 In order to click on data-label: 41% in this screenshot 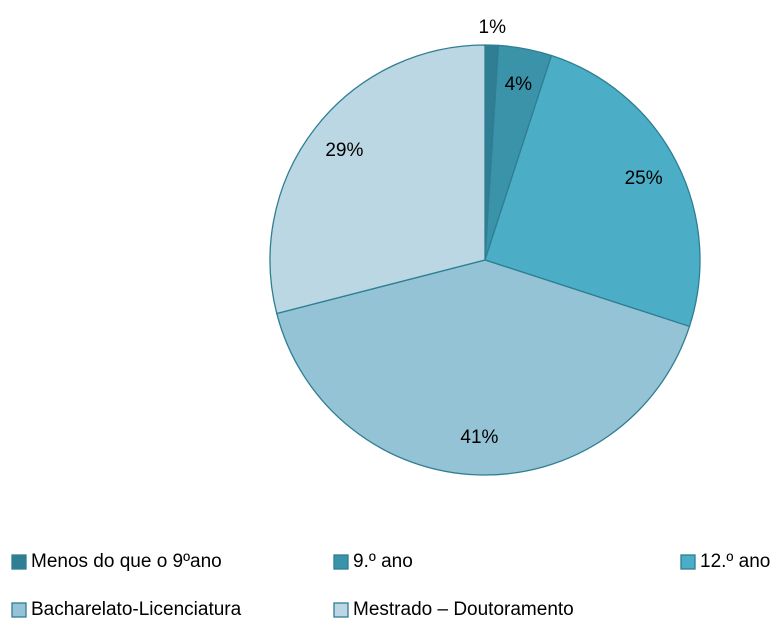, I will do `click(479, 437)`.